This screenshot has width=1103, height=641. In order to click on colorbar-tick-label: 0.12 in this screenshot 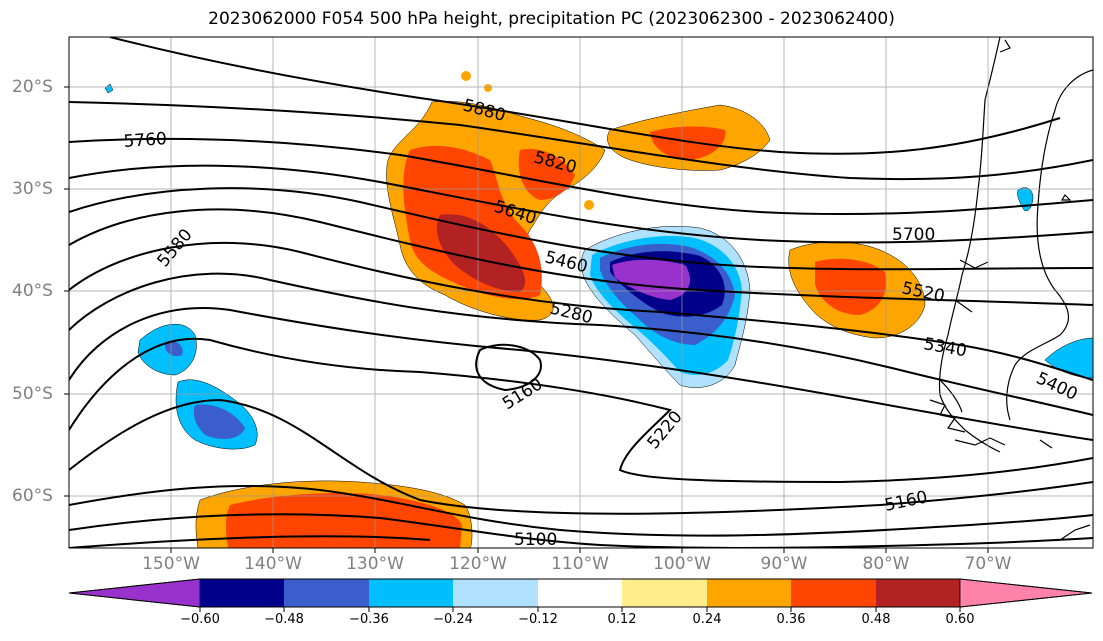, I will do `click(622, 619)`.